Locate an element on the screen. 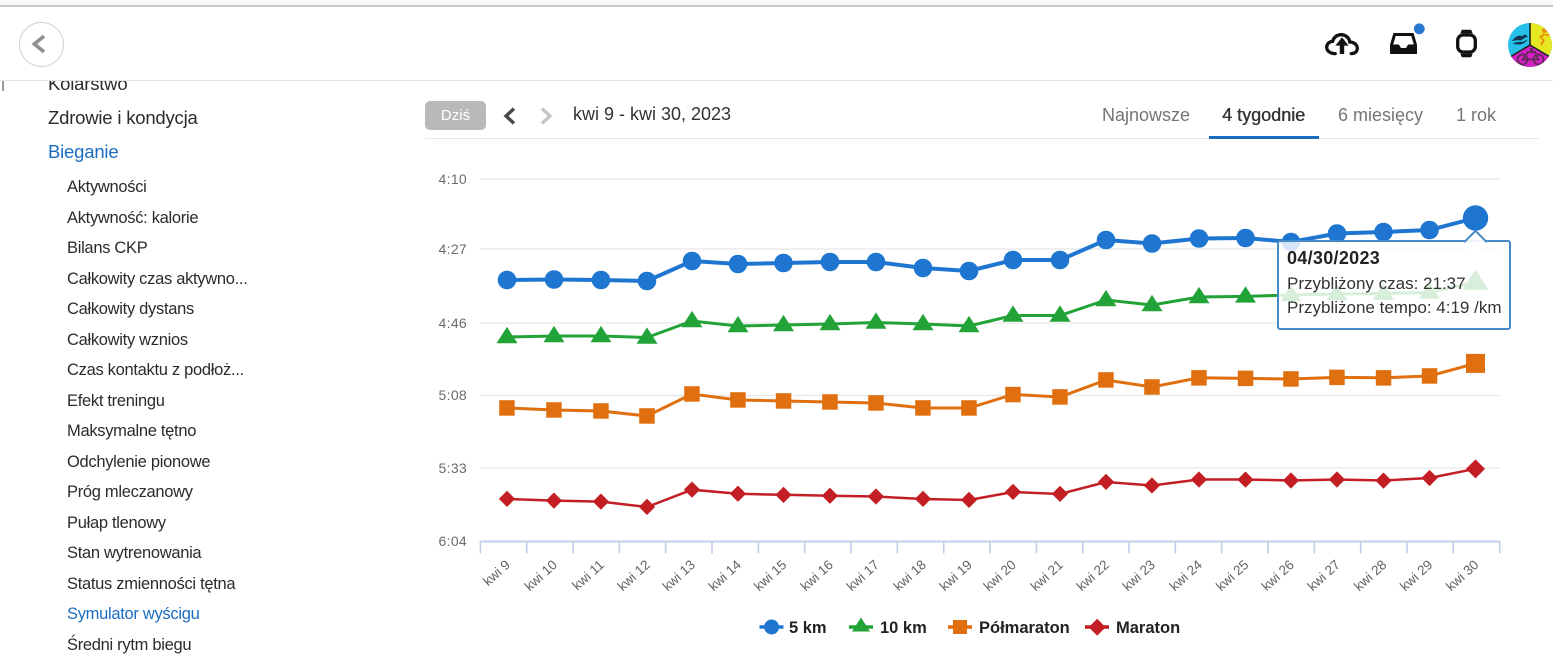  svg-text: kwi 24 is located at coordinates (1186, 575).